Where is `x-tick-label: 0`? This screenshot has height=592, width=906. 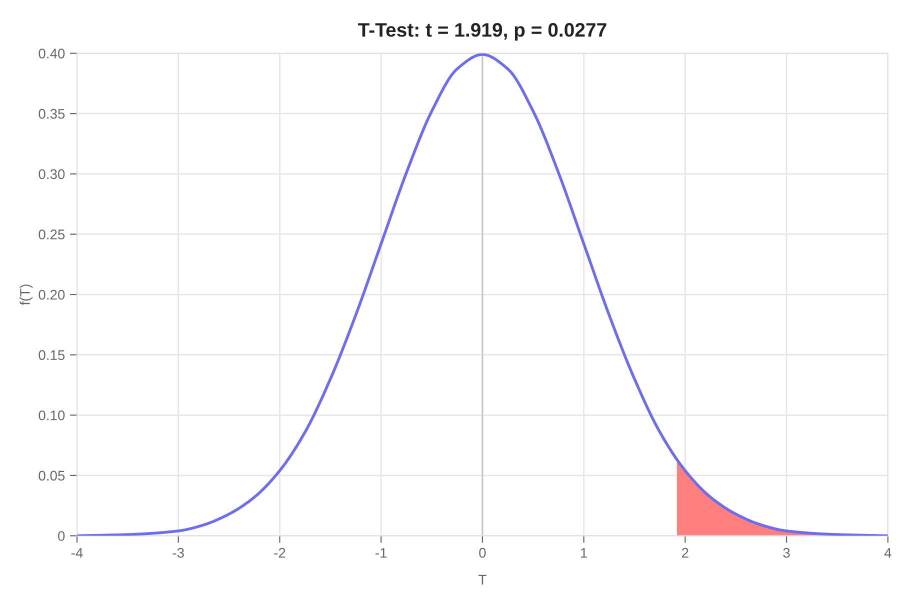
x-tick-label: 0 is located at coordinates (482, 553).